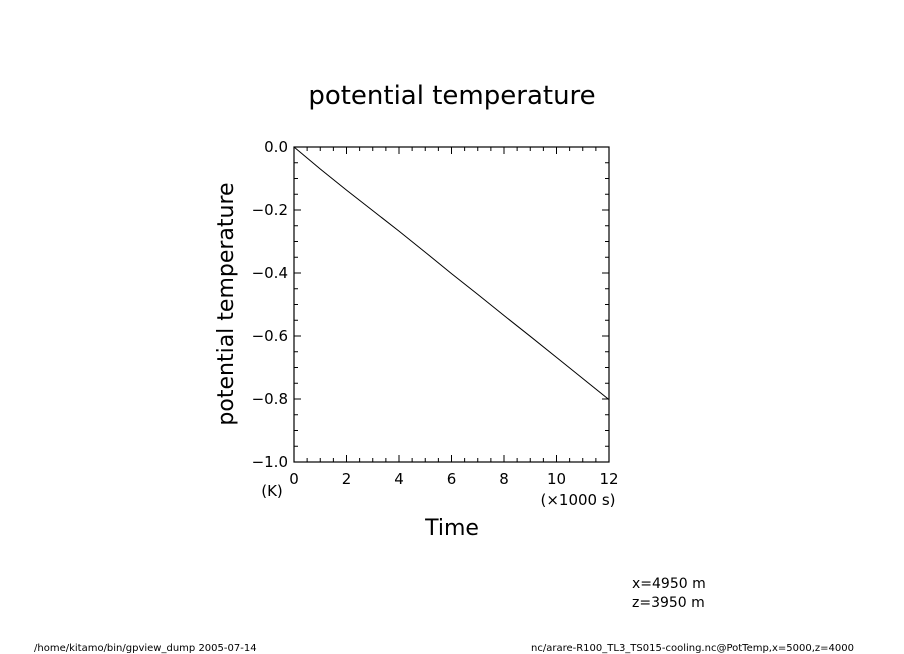 This screenshot has width=904, height=654. I want to click on x-tick-label: 2, so click(347, 479).